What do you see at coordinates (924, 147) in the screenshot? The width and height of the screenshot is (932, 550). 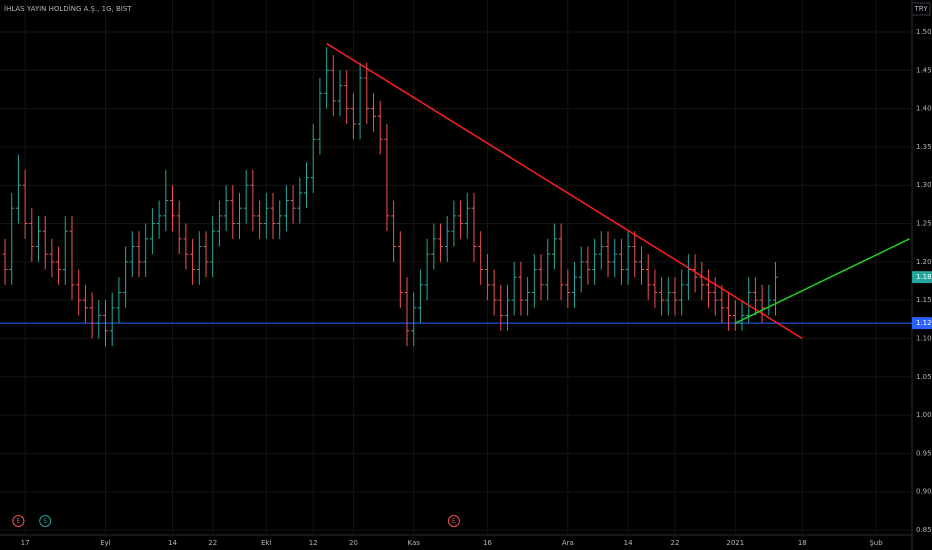 I see `y-tick-label: 1.35` at bounding box center [924, 147].